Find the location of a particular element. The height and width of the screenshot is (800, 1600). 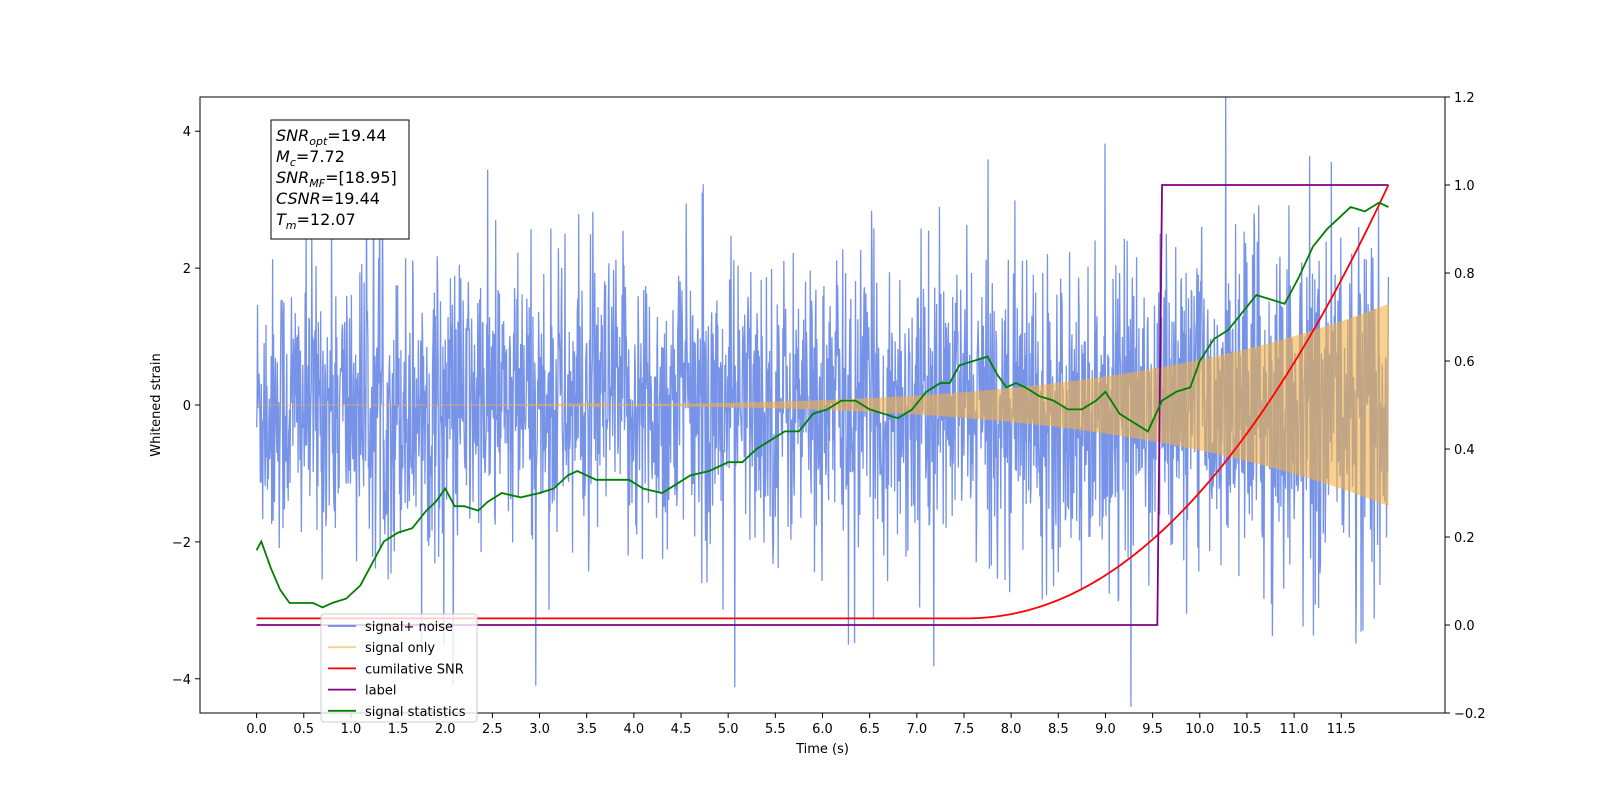

y-left-tick-label: −4 is located at coordinates (181, 680).